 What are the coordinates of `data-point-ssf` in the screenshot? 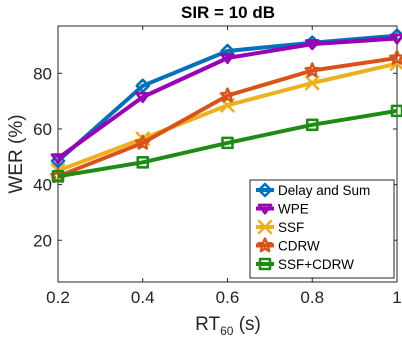 It's located at (312, 83).